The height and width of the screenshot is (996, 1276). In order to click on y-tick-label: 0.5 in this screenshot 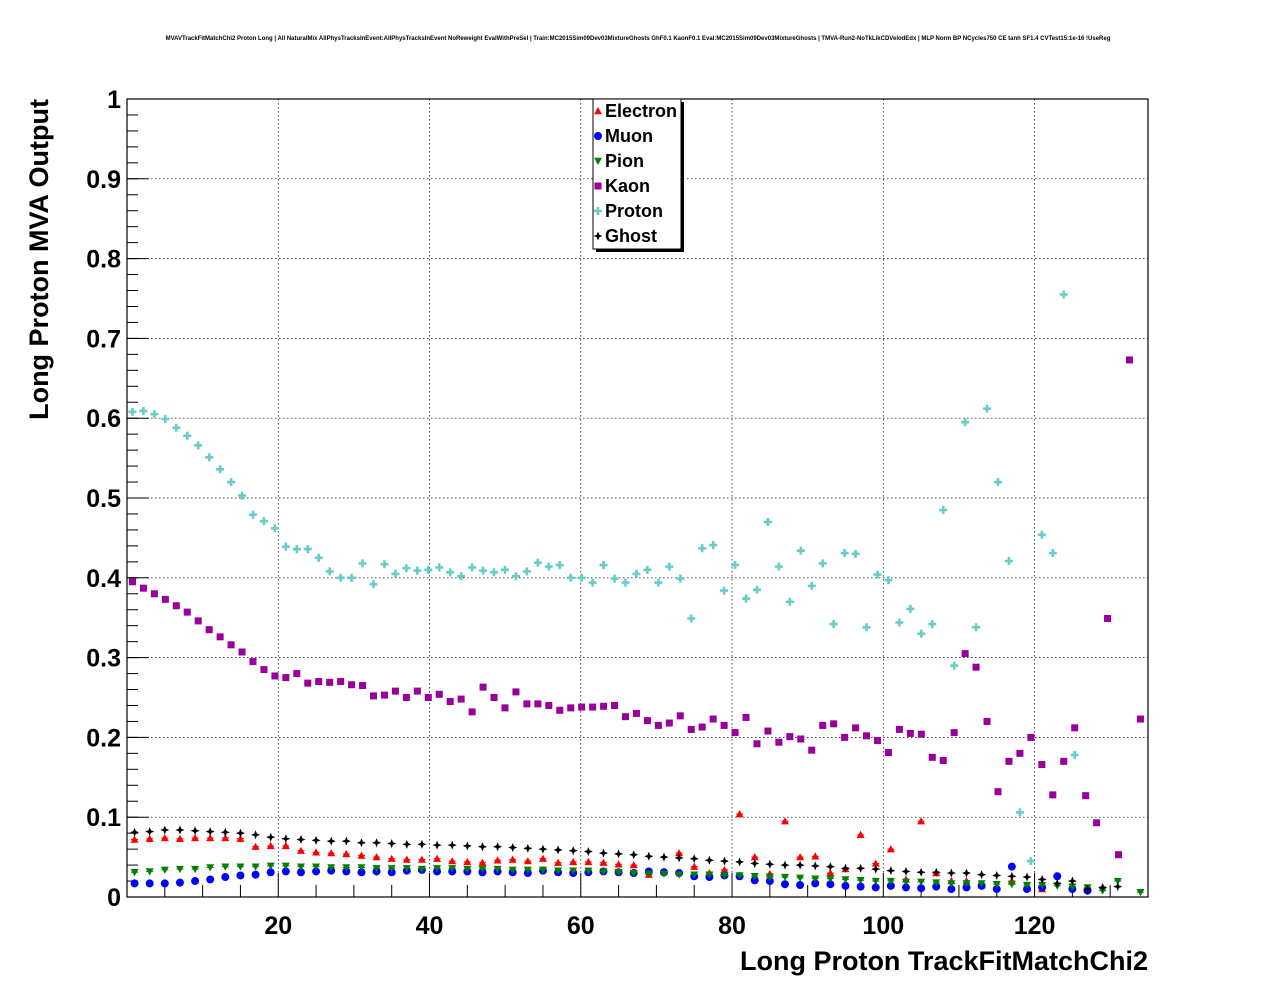, I will do `click(103, 499)`.